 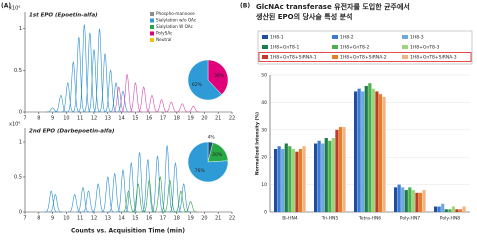 What do you see at coordinates (163, 39) in the screenshot?
I see `legend-label: Neutral` at bounding box center [163, 39].